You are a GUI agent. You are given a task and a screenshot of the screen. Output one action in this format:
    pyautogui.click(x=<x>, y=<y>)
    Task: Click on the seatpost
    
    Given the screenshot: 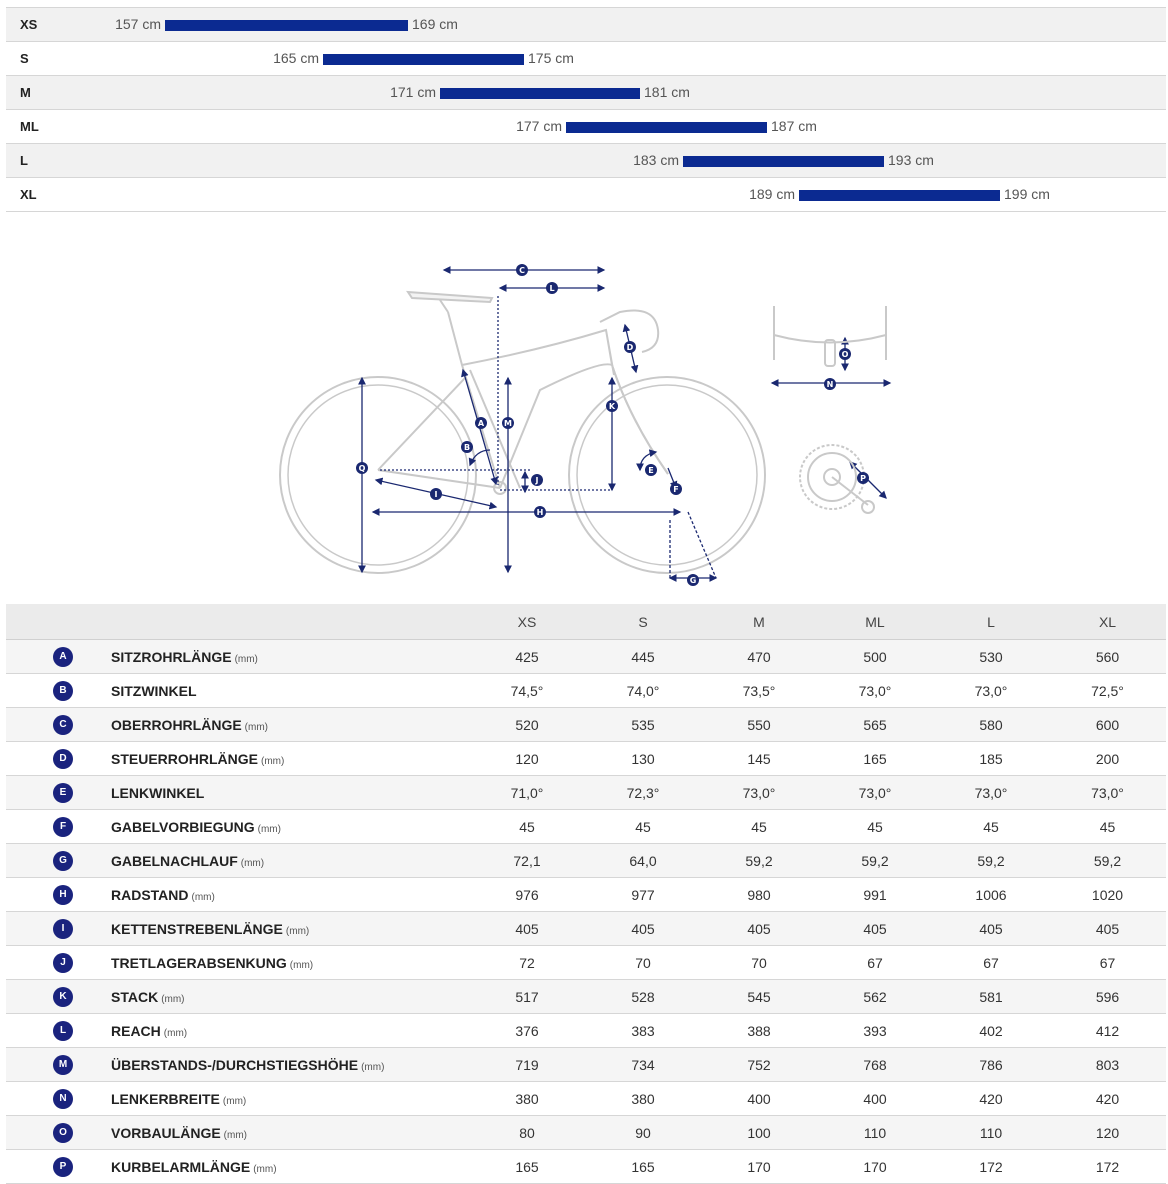 What is the action you would take?
    pyautogui.click(x=444, y=306)
    